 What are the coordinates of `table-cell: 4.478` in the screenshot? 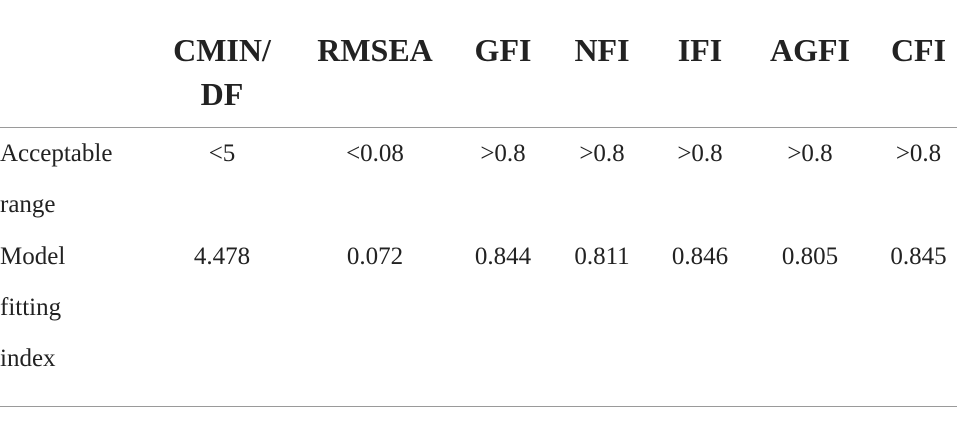 It's located at (222, 256).